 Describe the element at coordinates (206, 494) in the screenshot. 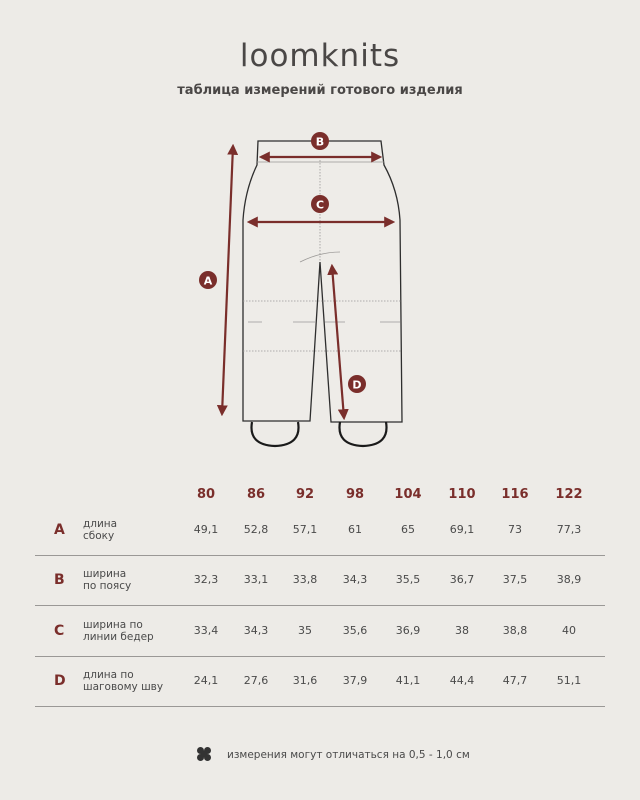

I see `size-header-80: 80` at that location.